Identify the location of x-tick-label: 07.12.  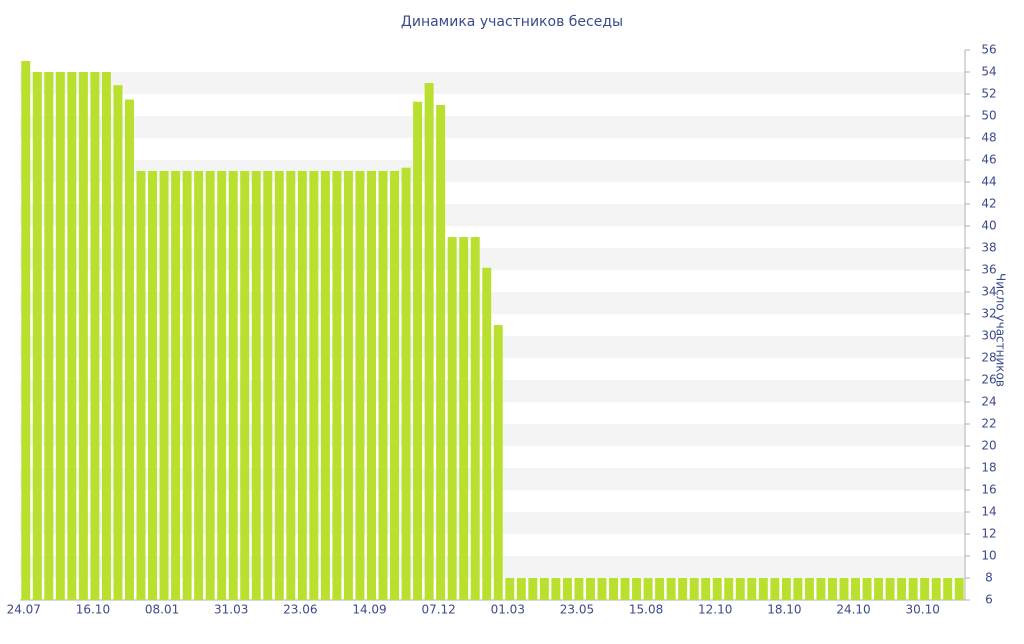
(438, 610).